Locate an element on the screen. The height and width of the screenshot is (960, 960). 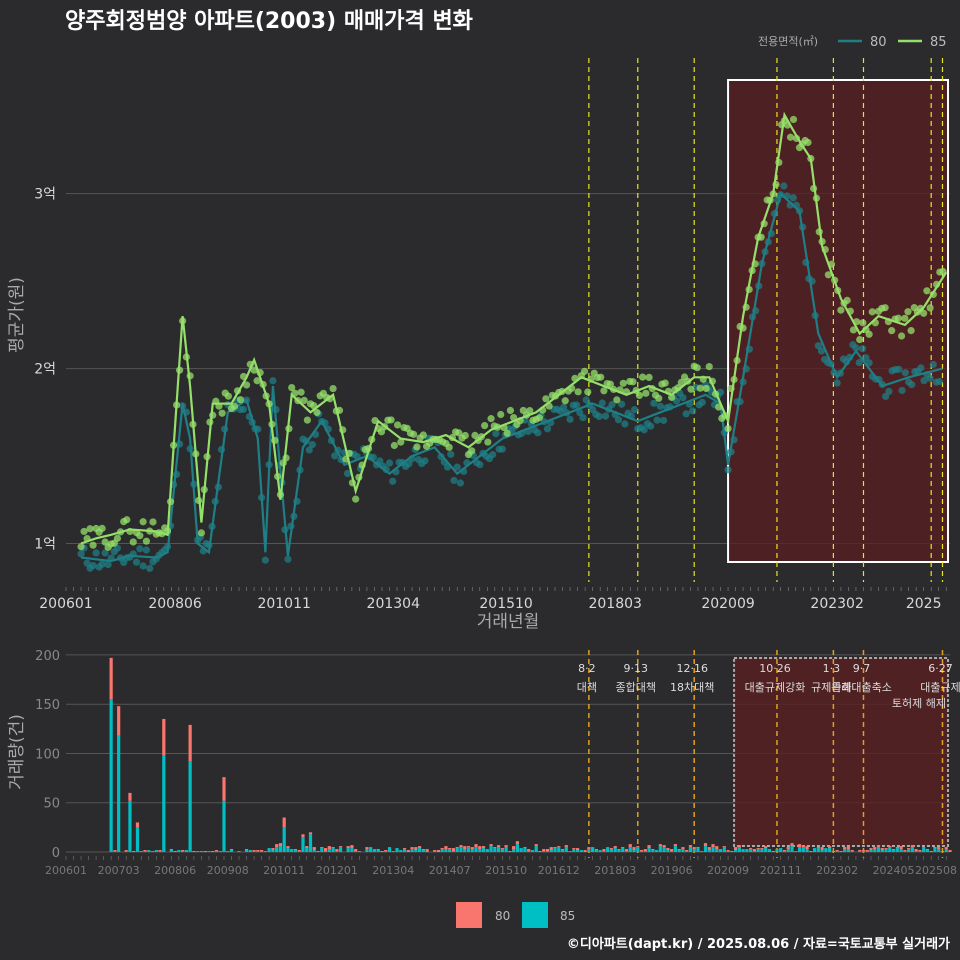
x-tick-label: 201304 is located at coordinates (393, 870).